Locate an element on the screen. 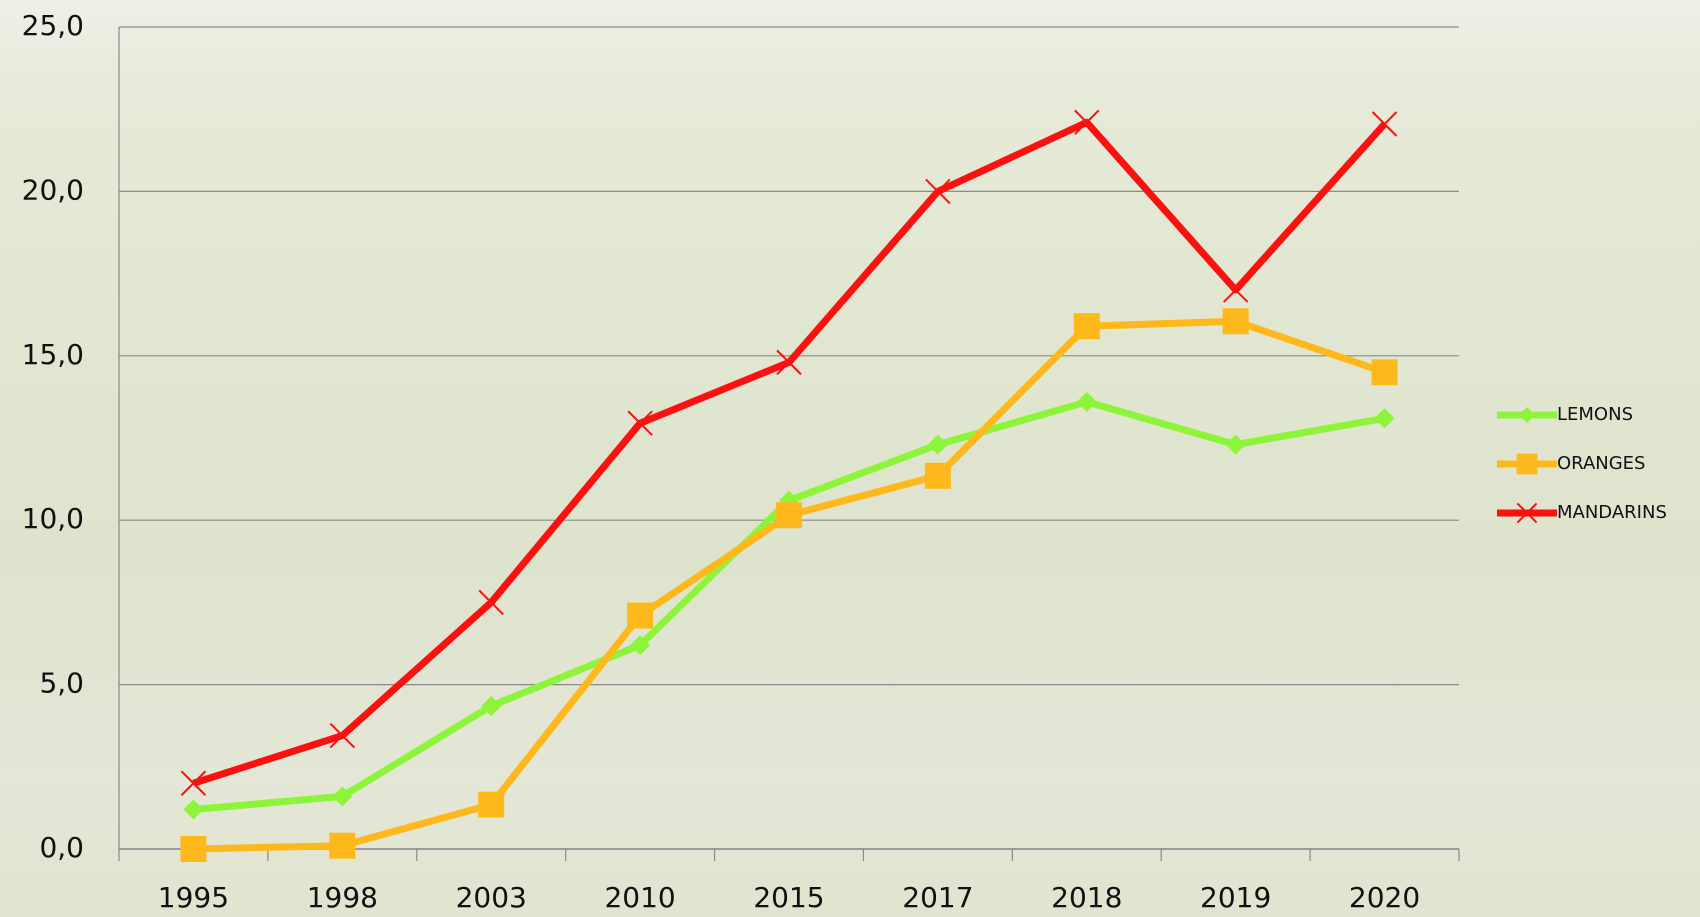 The image size is (1700, 917). legend-label: ORANGES is located at coordinates (1601, 463).